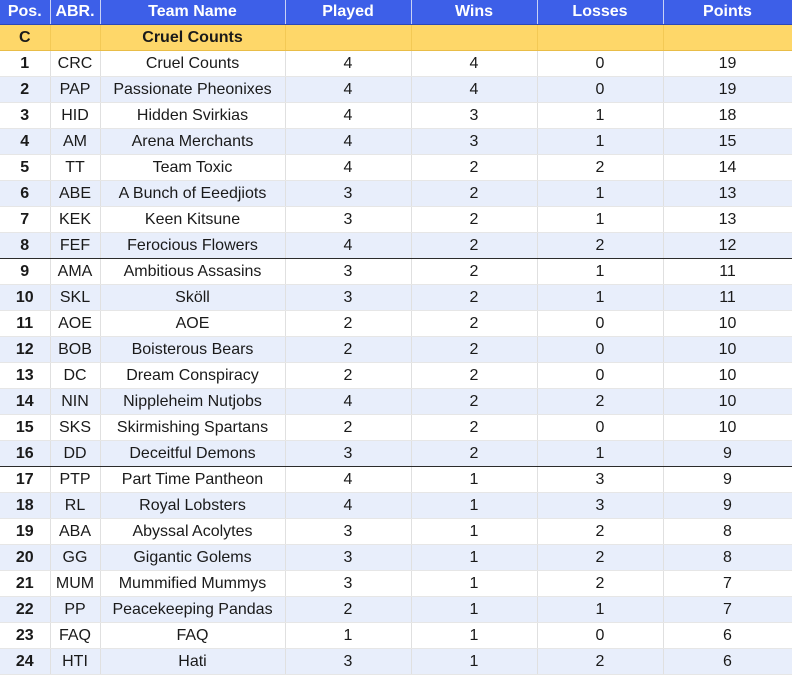  I want to click on cell-points: 14, so click(727, 167).